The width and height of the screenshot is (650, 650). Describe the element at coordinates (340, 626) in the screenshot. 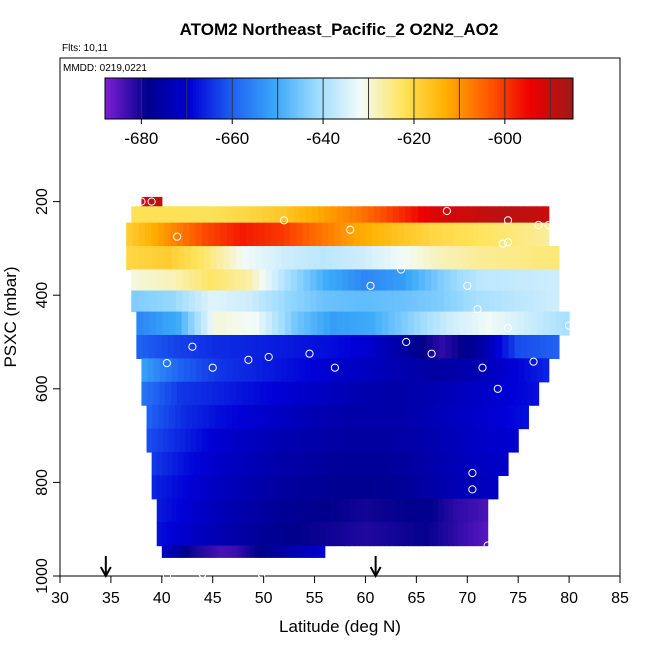

I see `x-axis-title: Latitude (deg N)` at that location.